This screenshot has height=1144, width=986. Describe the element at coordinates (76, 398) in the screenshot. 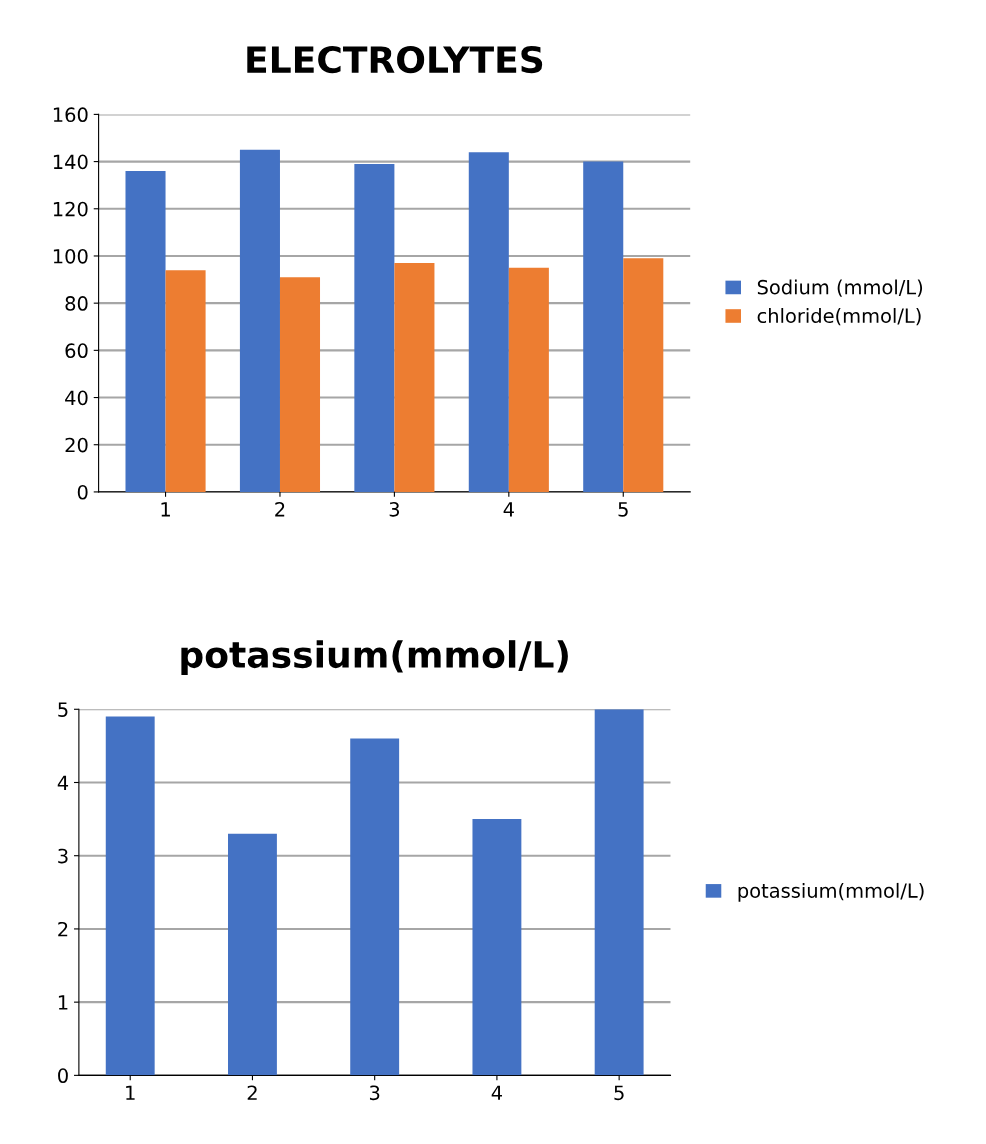

I see `y-tick-label: 40` at that location.